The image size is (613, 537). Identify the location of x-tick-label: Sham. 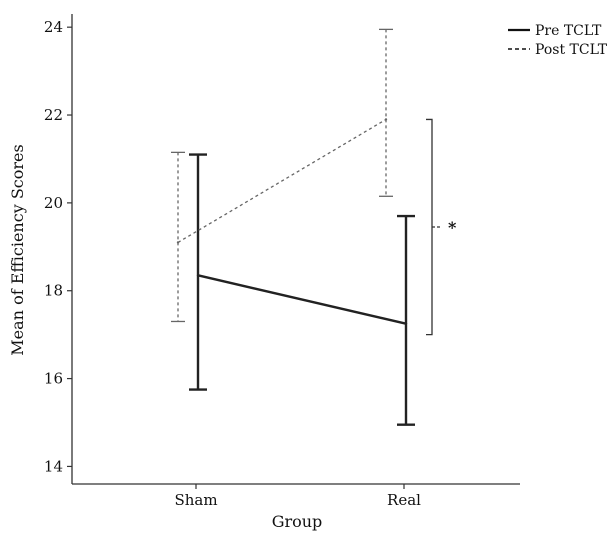
(195, 500).